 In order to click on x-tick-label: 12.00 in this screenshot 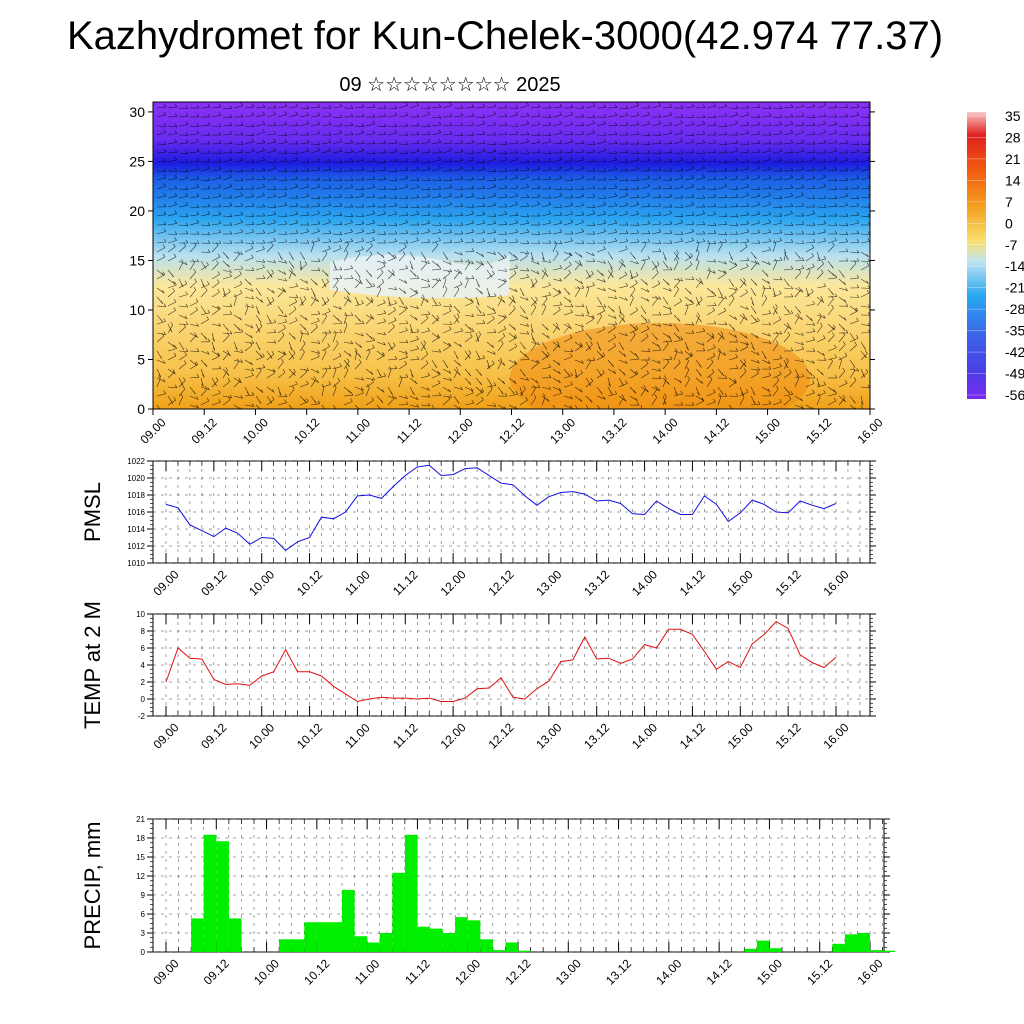, I will do `click(460, 430)`.